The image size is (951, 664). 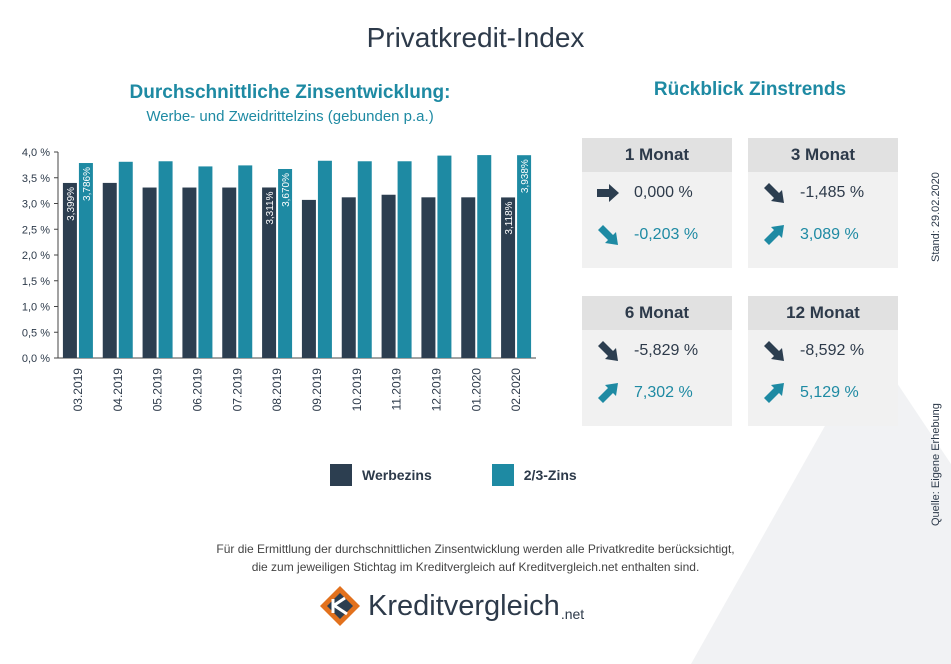 I want to click on y-tick-label: 3,5 %, so click(x=36, y=179).